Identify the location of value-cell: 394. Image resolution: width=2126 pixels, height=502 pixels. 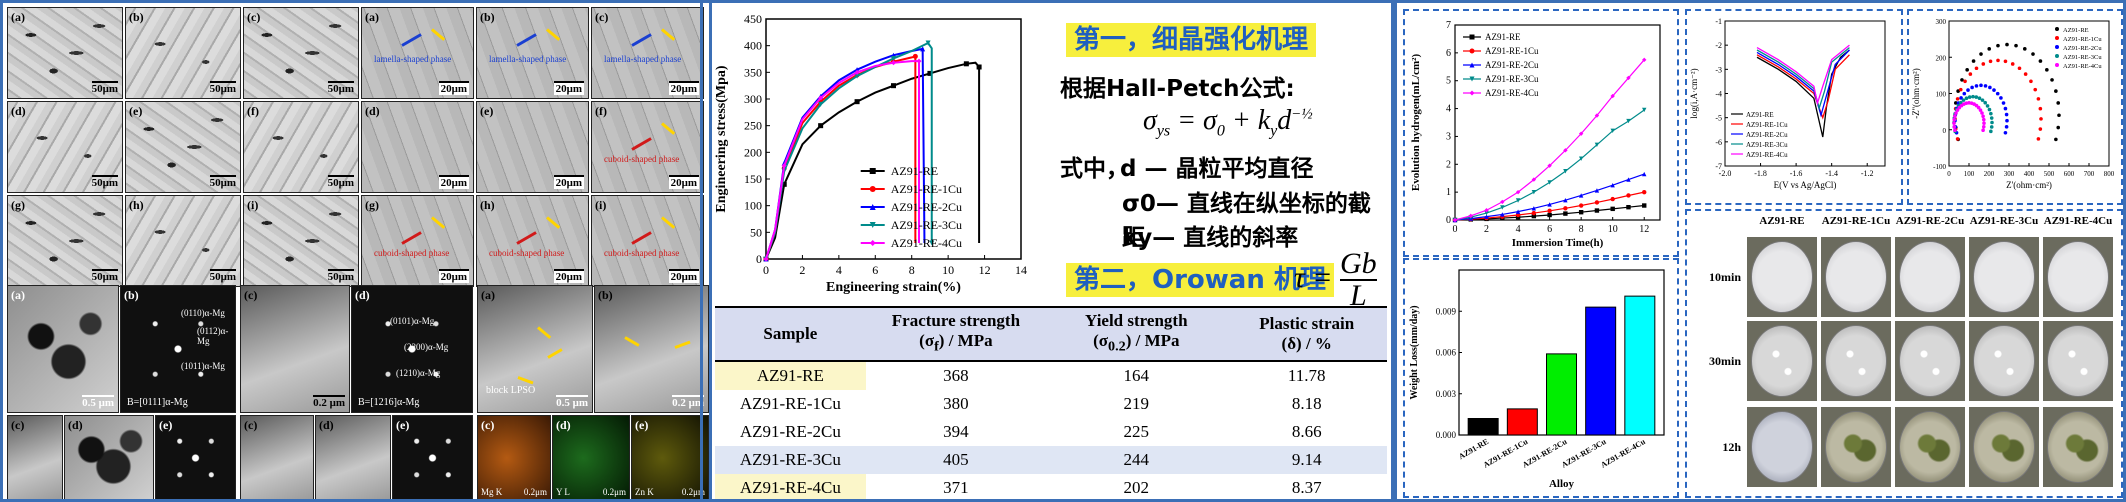
(956, 431).